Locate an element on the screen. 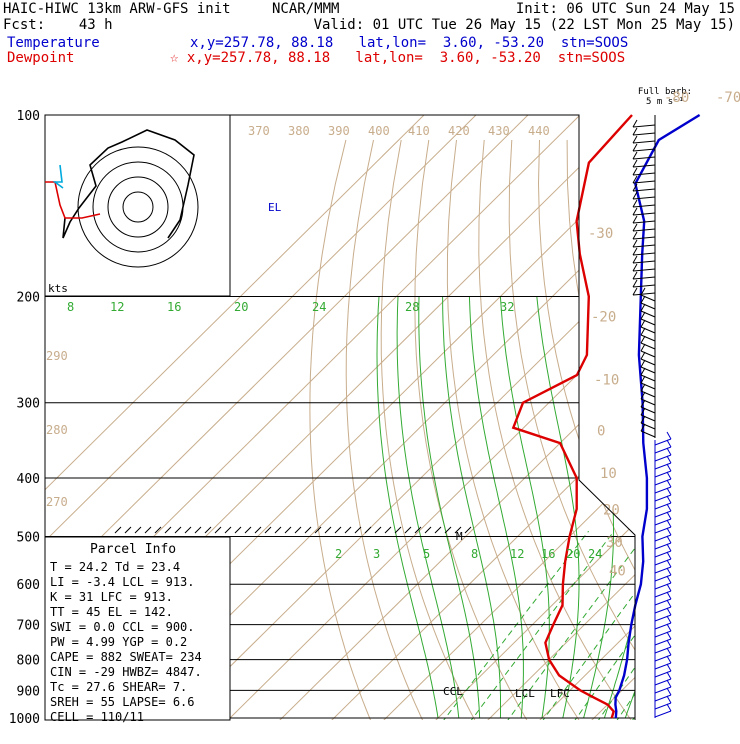  lcl-label: LCL is located at coordinates (525, 693).